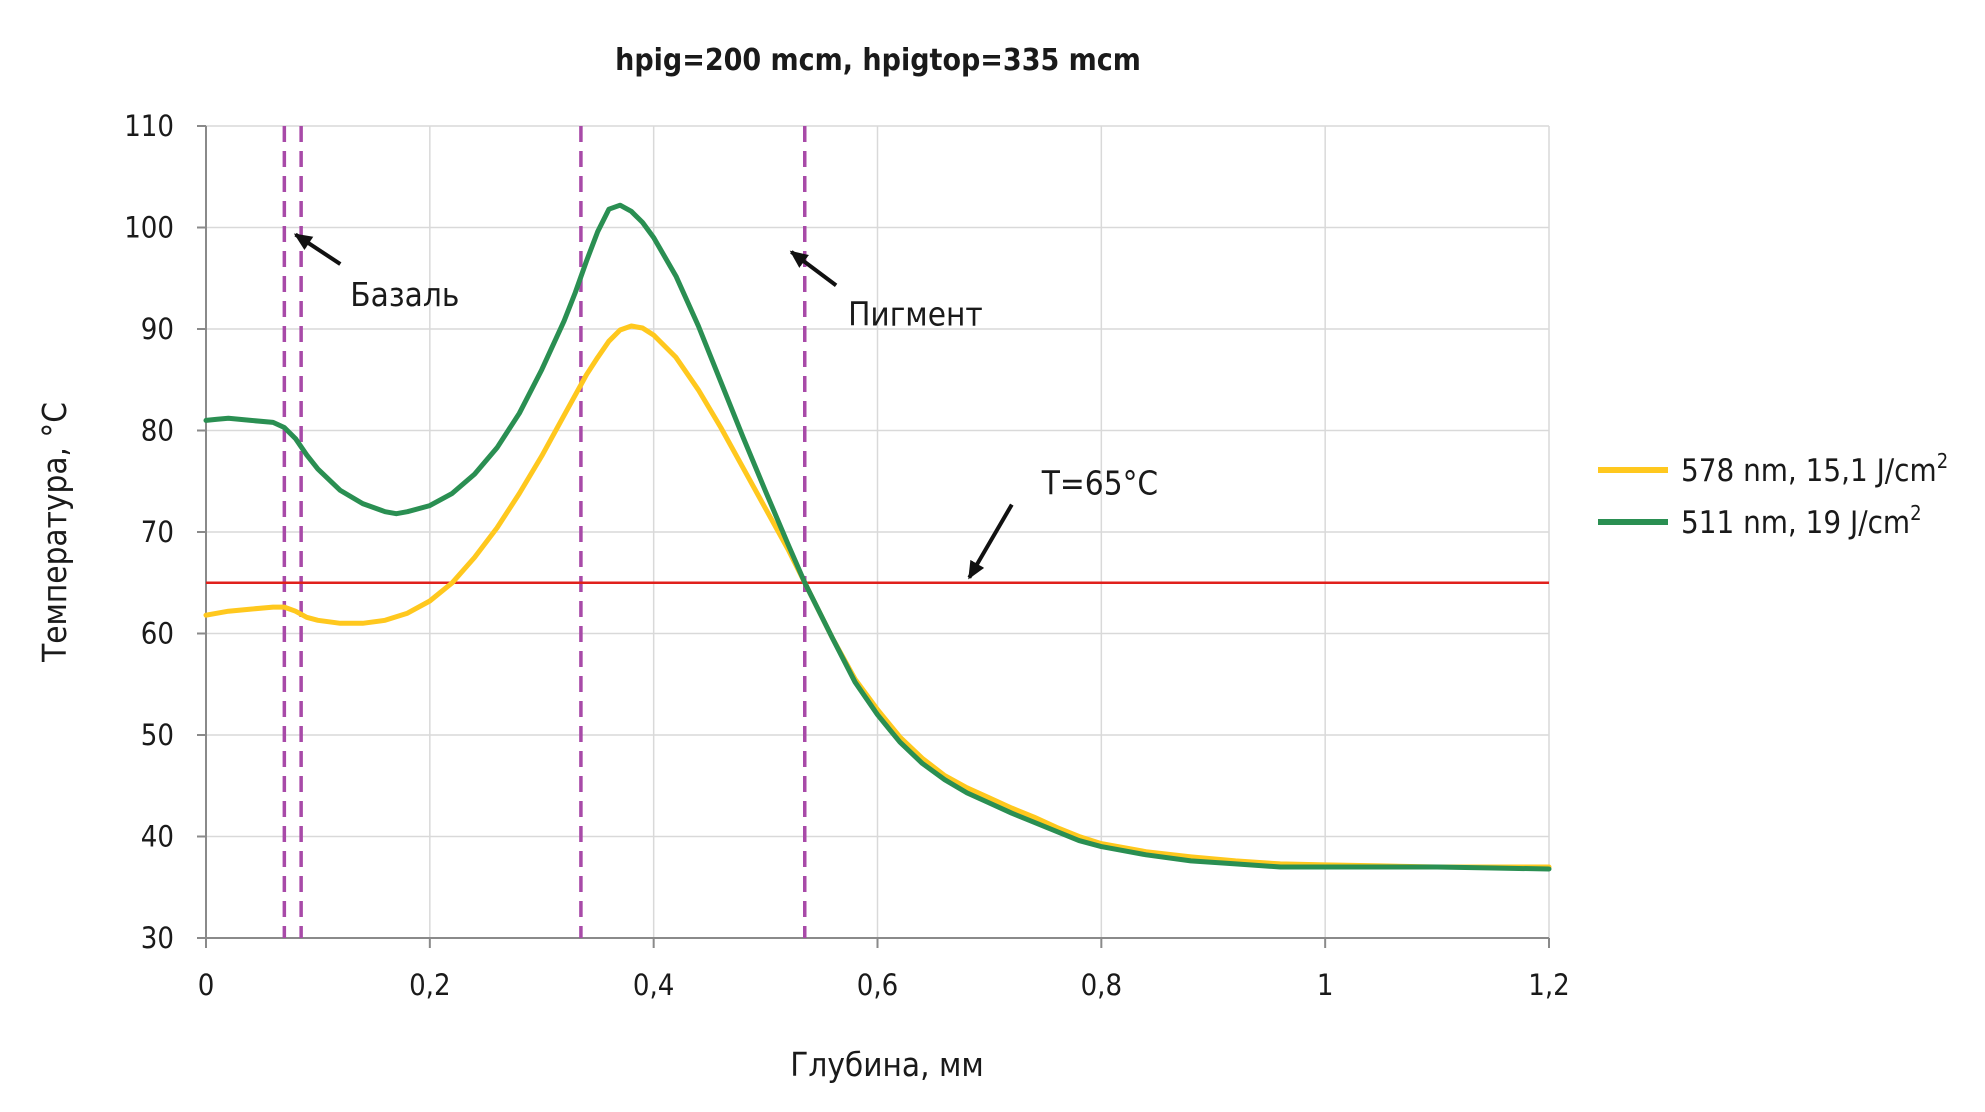 The height and width of the screenshot is (1112, 1985). Describe the element at coordinates (1801, 521) in the screenshot. I see `legend-label-2: 511 nm, 19 J/cm2` at that location.